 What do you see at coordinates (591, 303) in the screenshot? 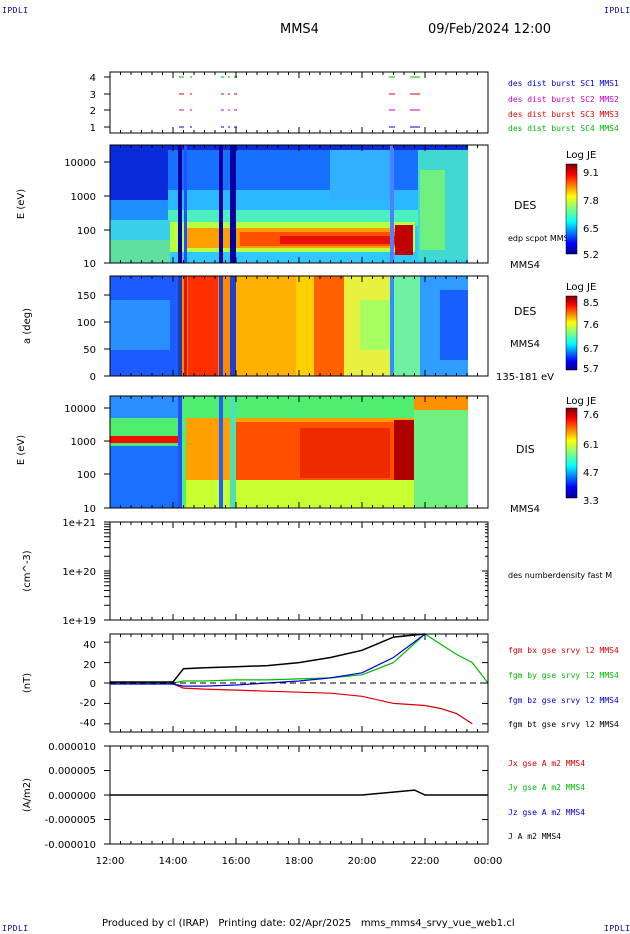
I see `des-pitch-cbar-tick-3: 8.5` at bounding box center [591, 303].